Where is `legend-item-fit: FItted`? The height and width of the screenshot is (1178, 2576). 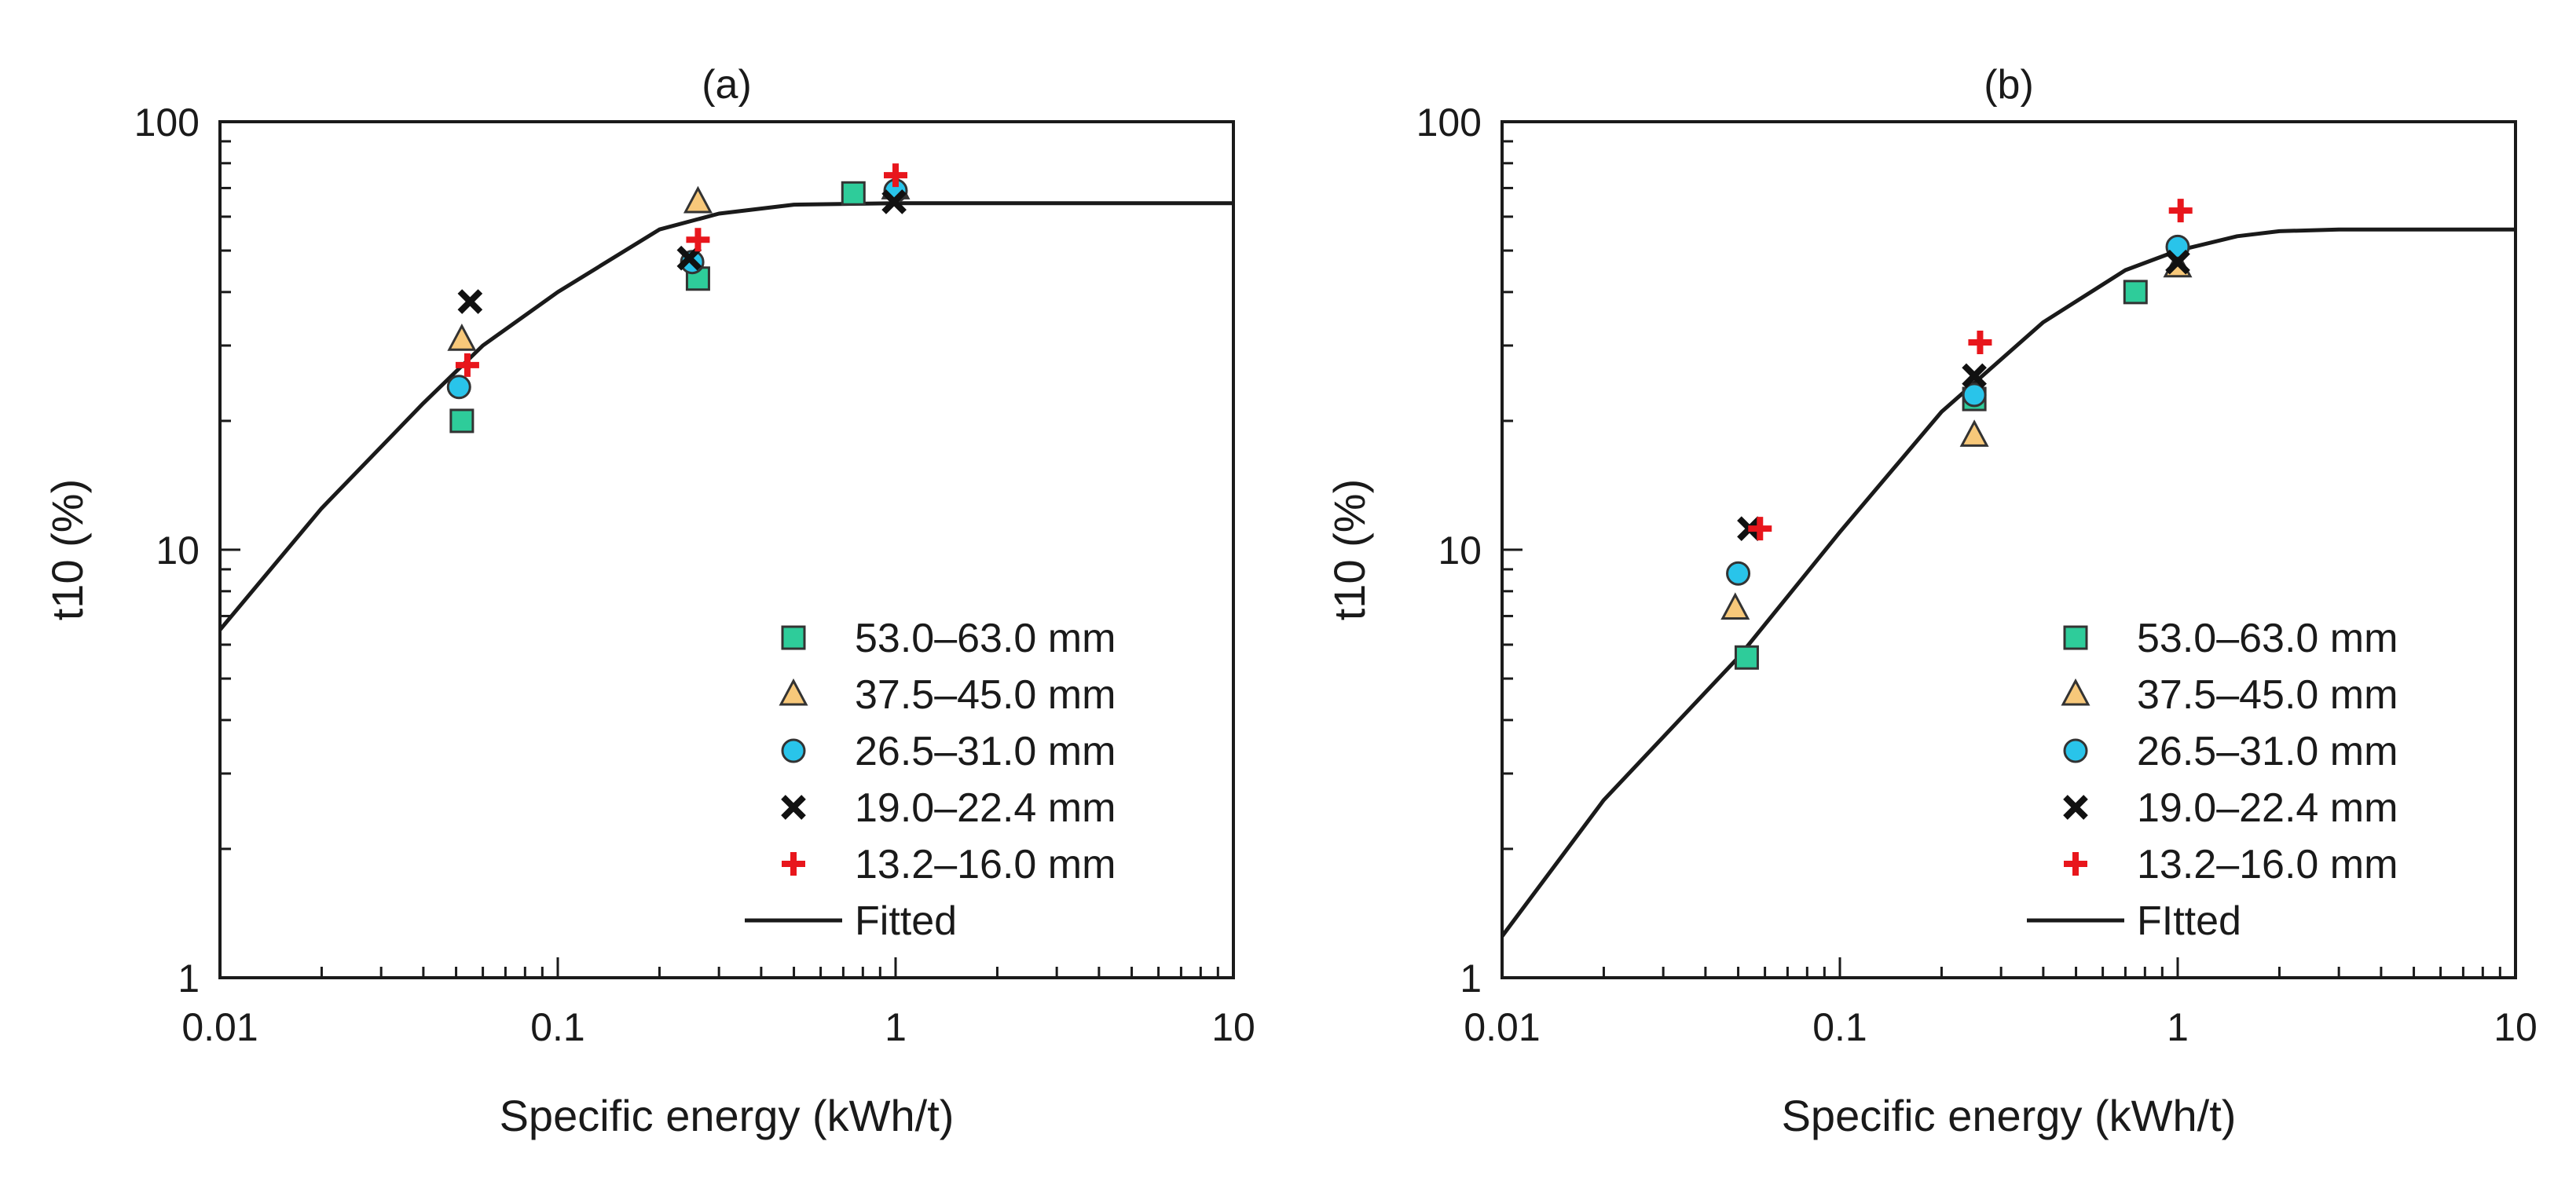 legend-item-fit: FItted is located at coordinates (2134, 921).